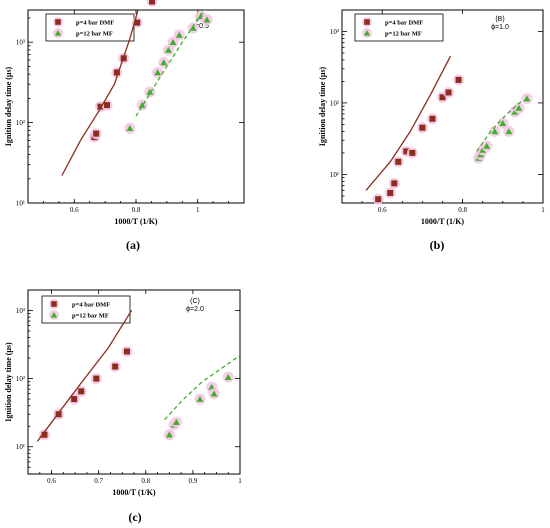  Describe the element at coordinates (134, 517) in the screenshot. I see `subfigure-caption: (c)` at that location.